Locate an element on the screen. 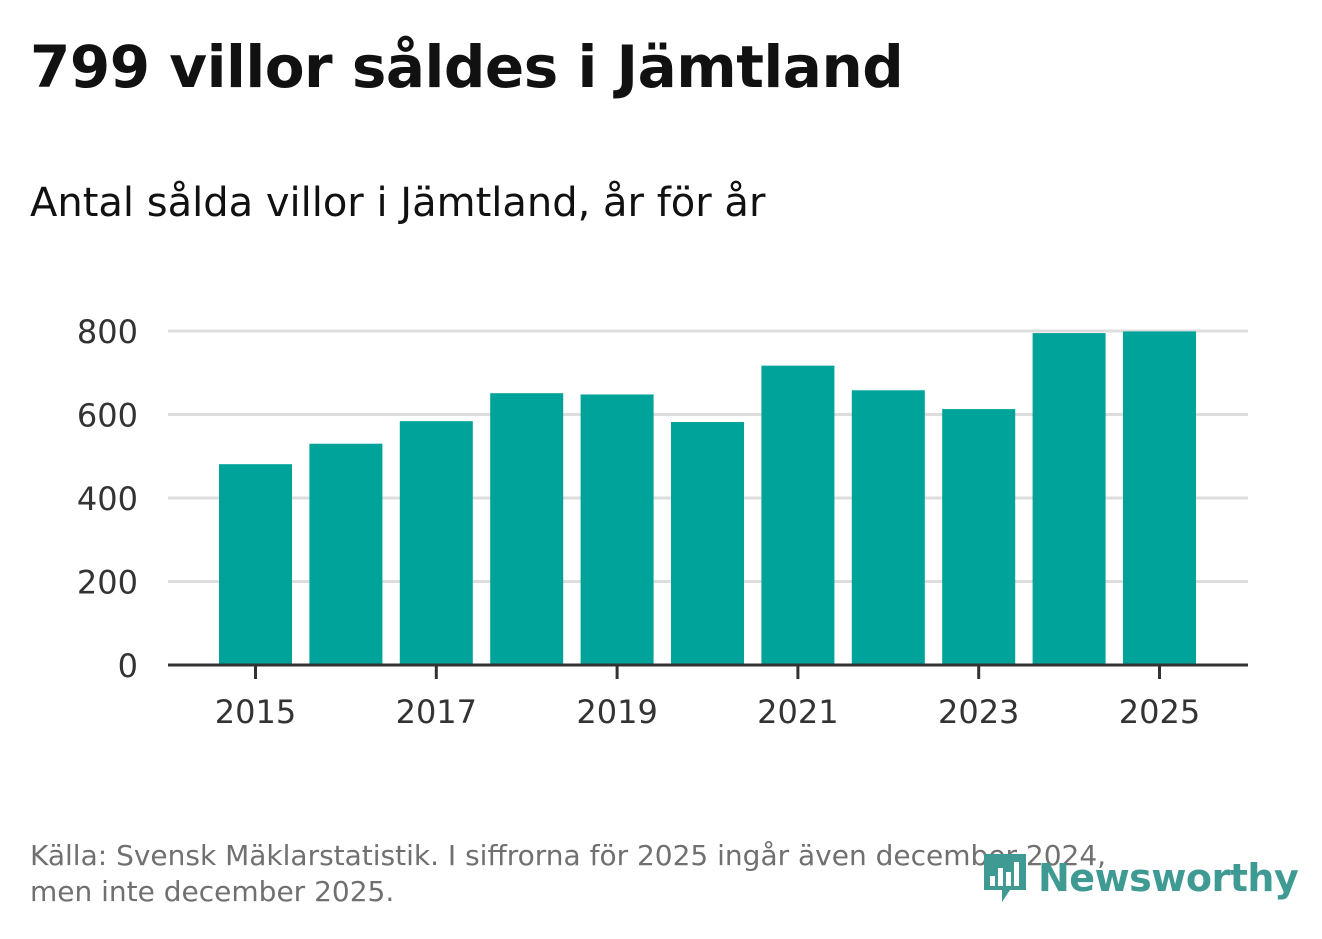  y-tick-label: 800 is located at coordinates (107, 332).